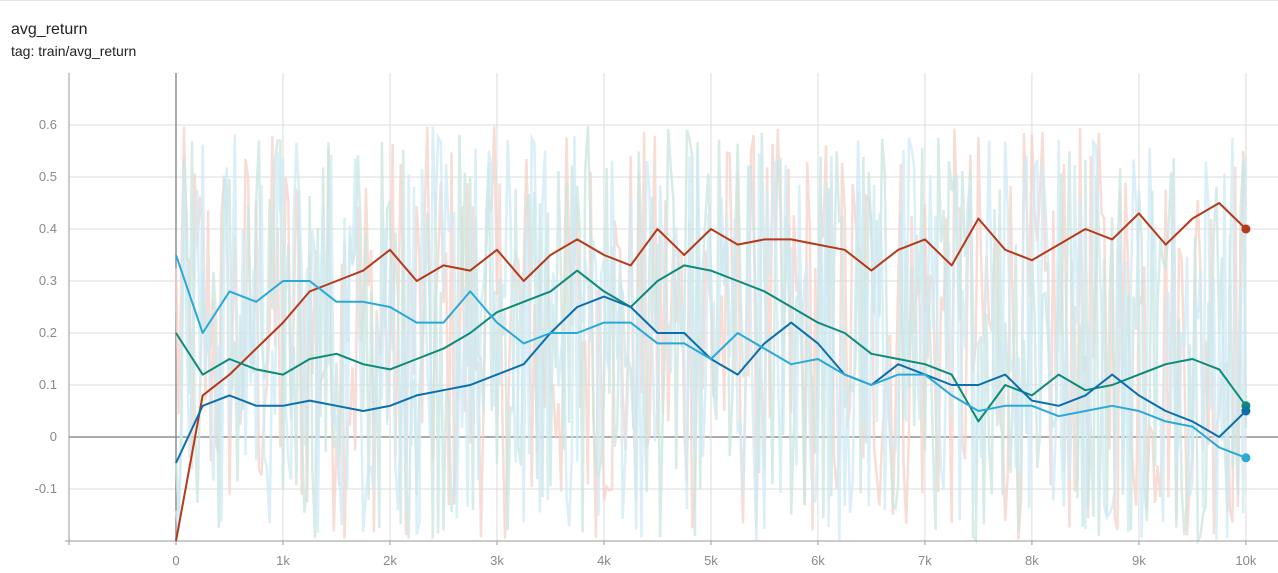 This screenshot has height=573, width=1278. I want to click on x-tick-label: 1k, so click(283, 560).